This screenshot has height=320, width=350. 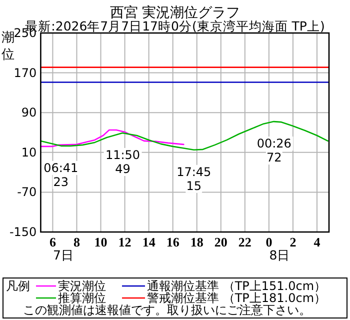 What do you see at coordinates (173, 242) in the screenshot?
I see `x-tick-label: 16` at bounding box center [173, 242].